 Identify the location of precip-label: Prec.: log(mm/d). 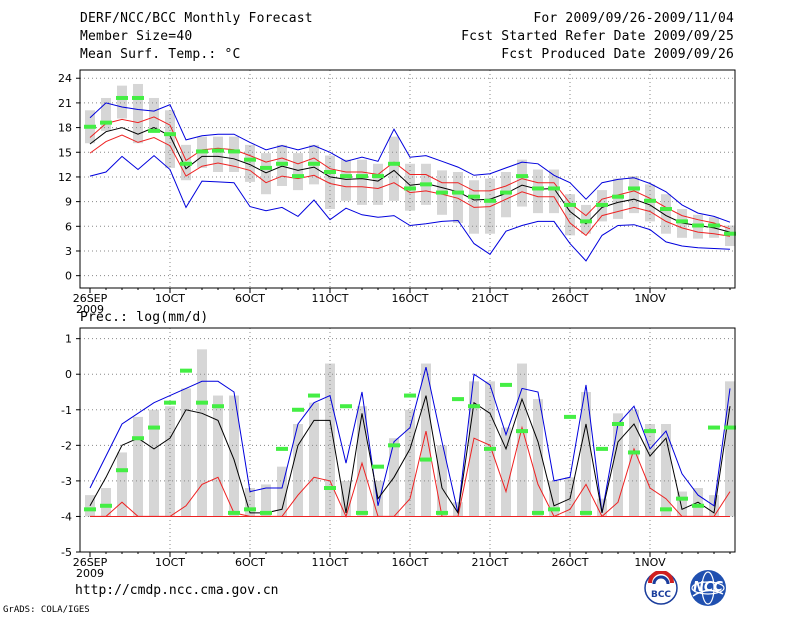
(144, 317).